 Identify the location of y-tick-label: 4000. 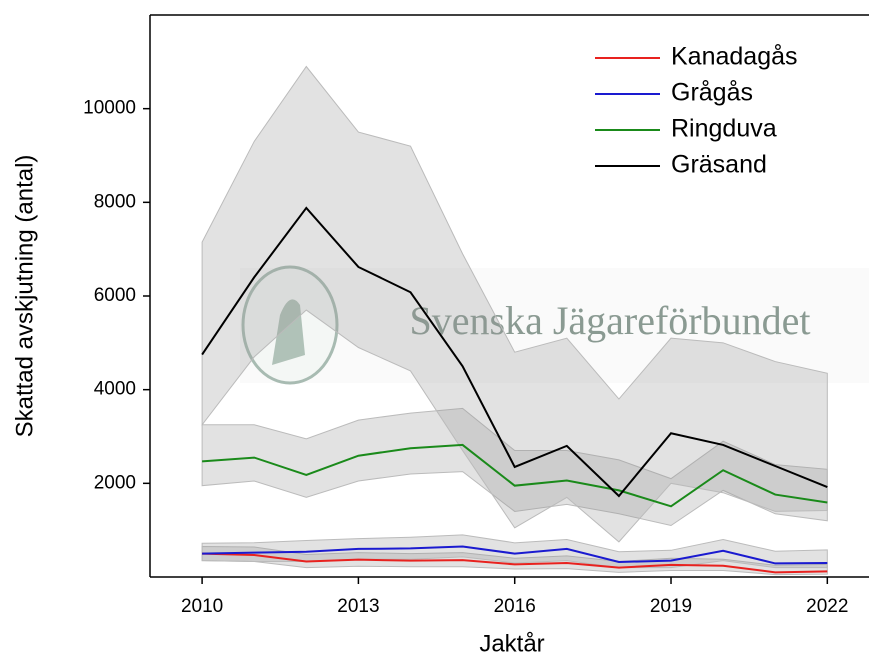
(115, 389).